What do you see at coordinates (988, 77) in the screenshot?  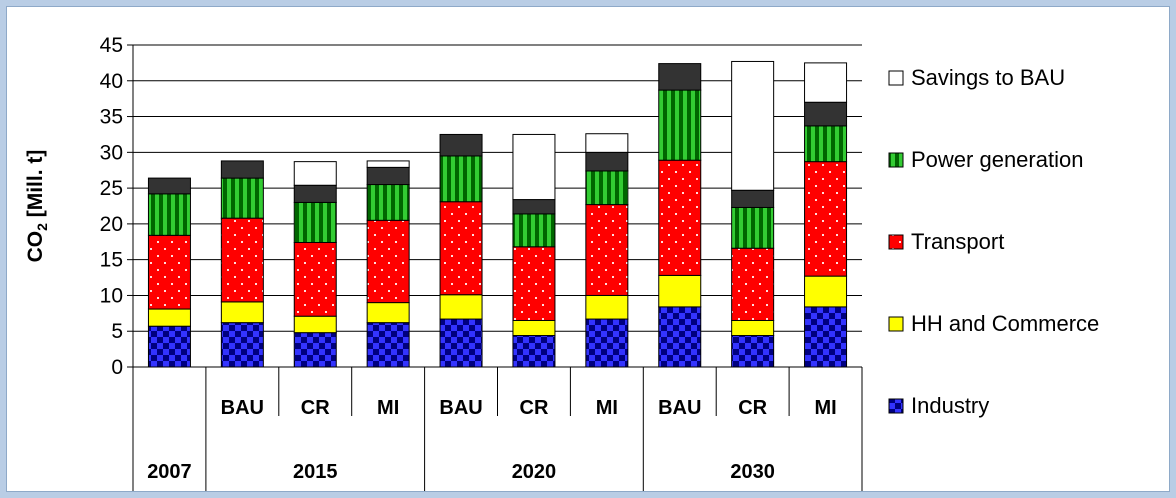 I see `legend-label: Savings to BAU` at bounding box center [988, 77].